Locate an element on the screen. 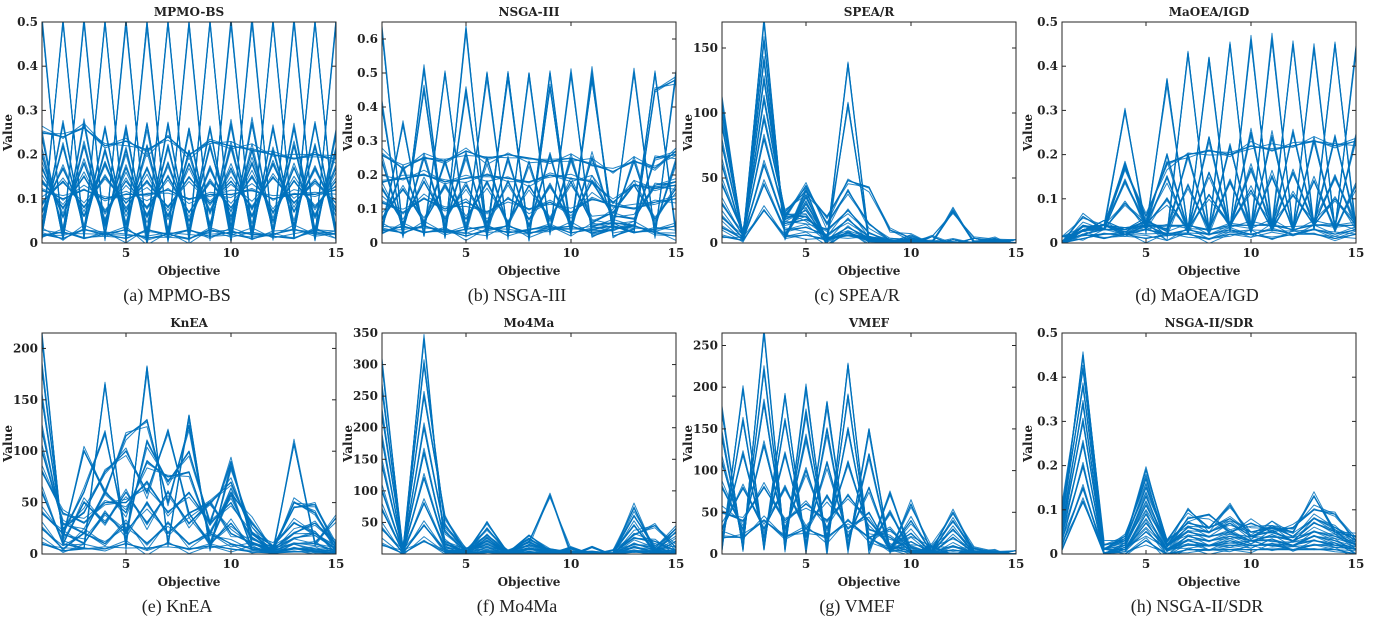 The height and width of the screenshot is (633, 1374). y-tick-label: 0.5 is located at coordinates (367, 73).